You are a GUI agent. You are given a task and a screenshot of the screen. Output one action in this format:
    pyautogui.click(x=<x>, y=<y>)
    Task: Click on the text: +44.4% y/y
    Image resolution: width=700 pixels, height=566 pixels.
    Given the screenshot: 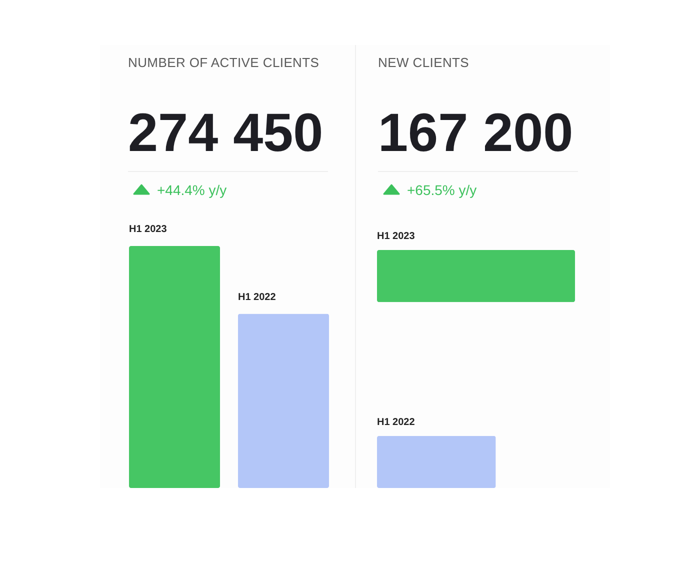 What is the action you would take?
    pyautogui.click(x=192, y=190)
    